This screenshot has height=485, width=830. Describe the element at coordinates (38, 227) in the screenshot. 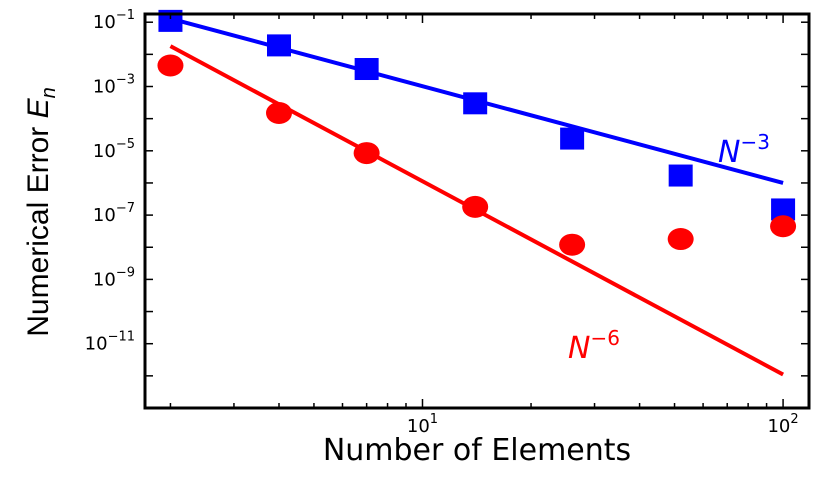

I see `y-axis-label-text: Numerical Error` at that location.